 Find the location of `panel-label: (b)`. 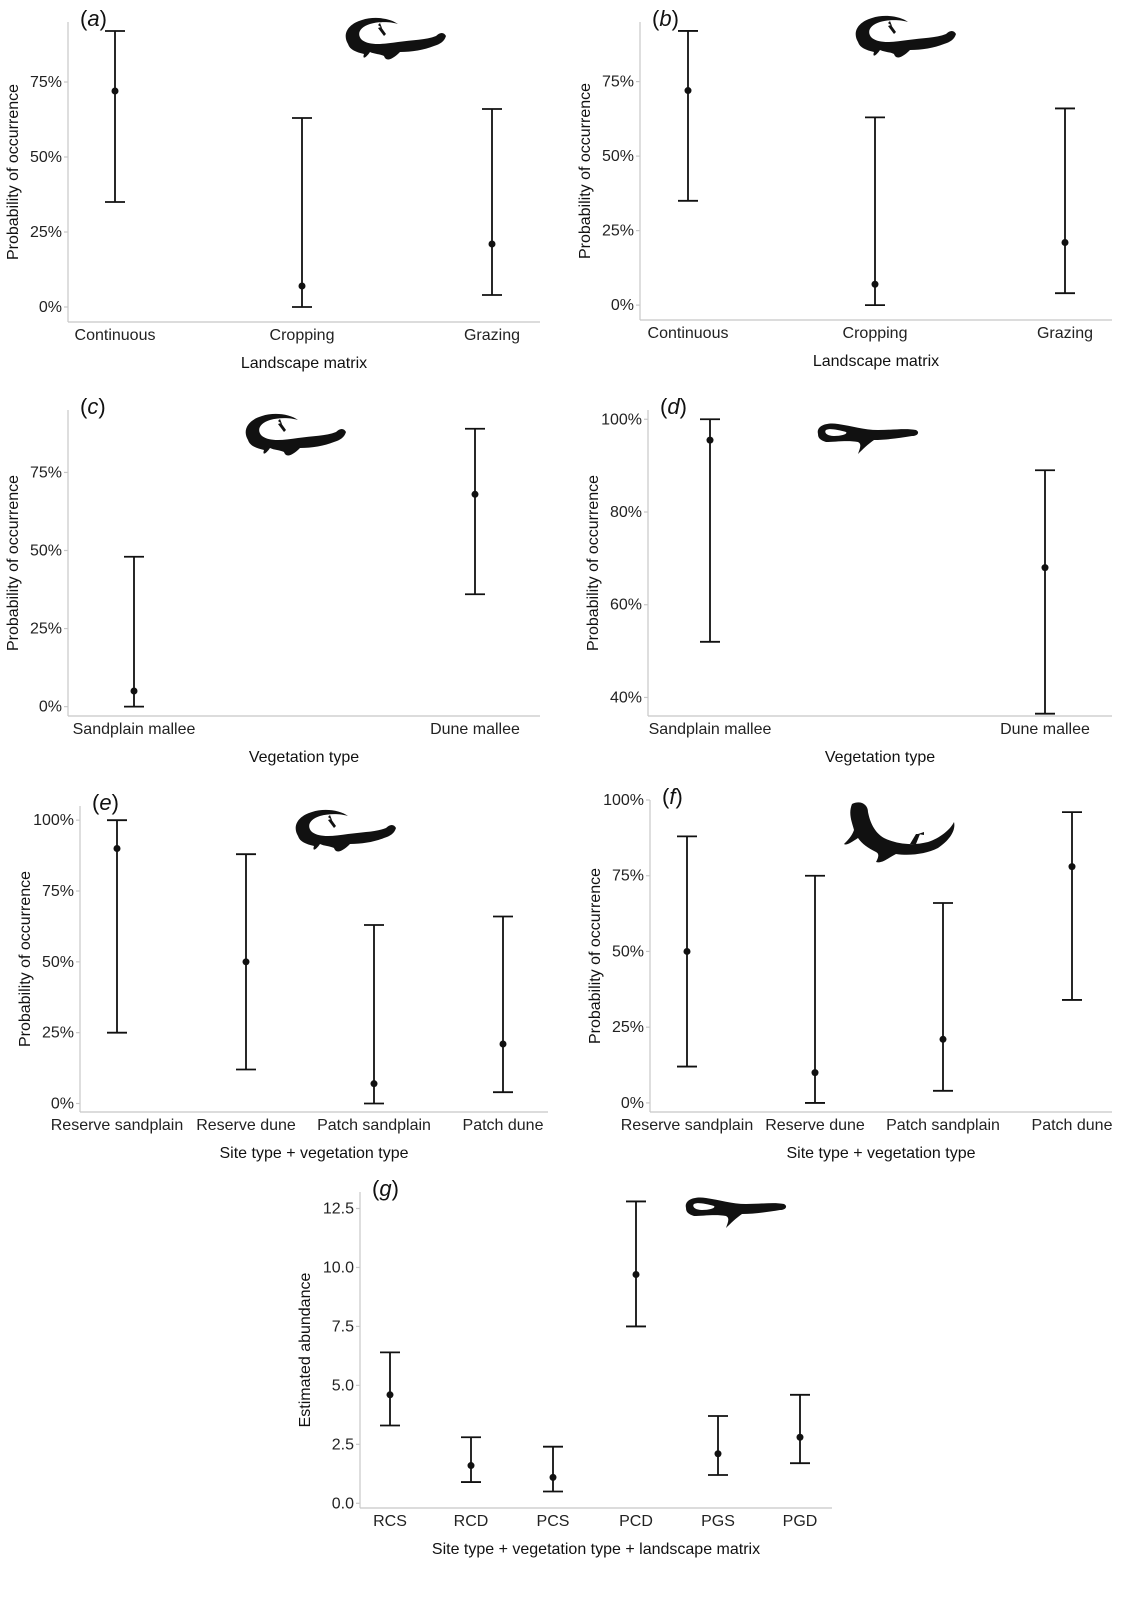

panel-label: (b) is located at coordinates (665, 18).